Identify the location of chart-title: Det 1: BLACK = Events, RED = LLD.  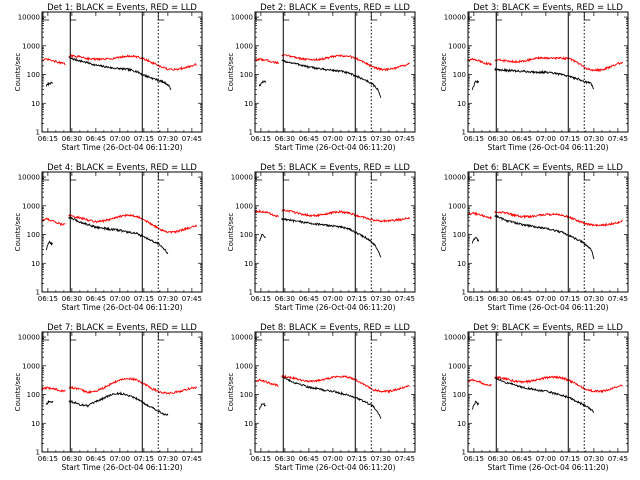
(122, 8).